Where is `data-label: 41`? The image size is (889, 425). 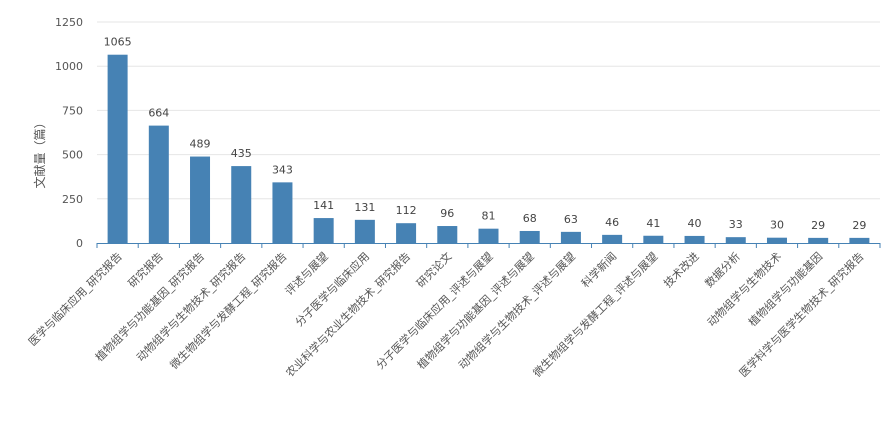 data-label: 41 is located at coordinates (653, 223).